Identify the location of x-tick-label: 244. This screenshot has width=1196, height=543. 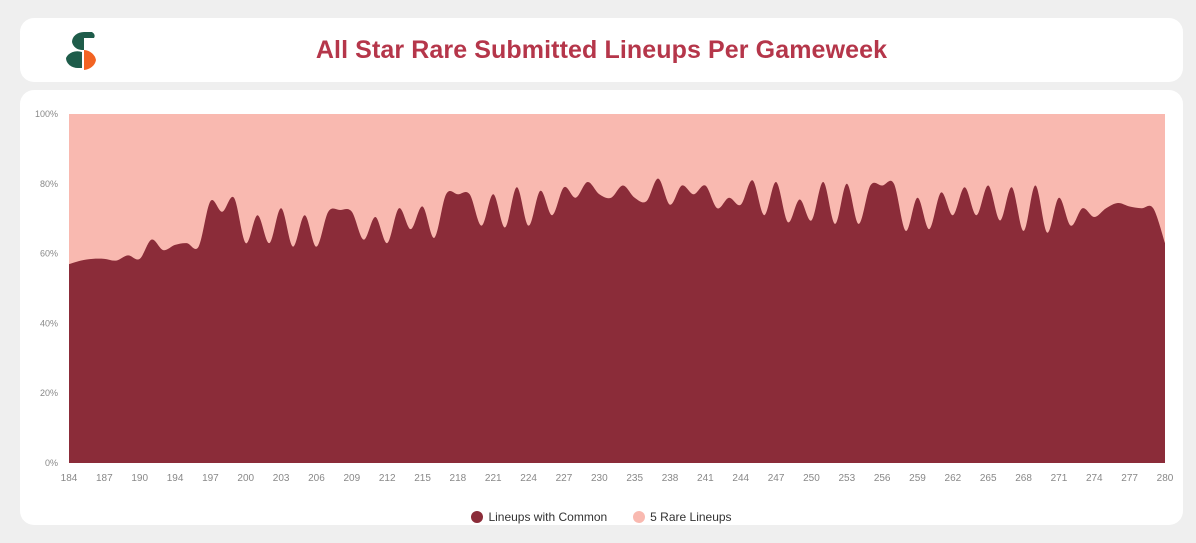
(740, 478).